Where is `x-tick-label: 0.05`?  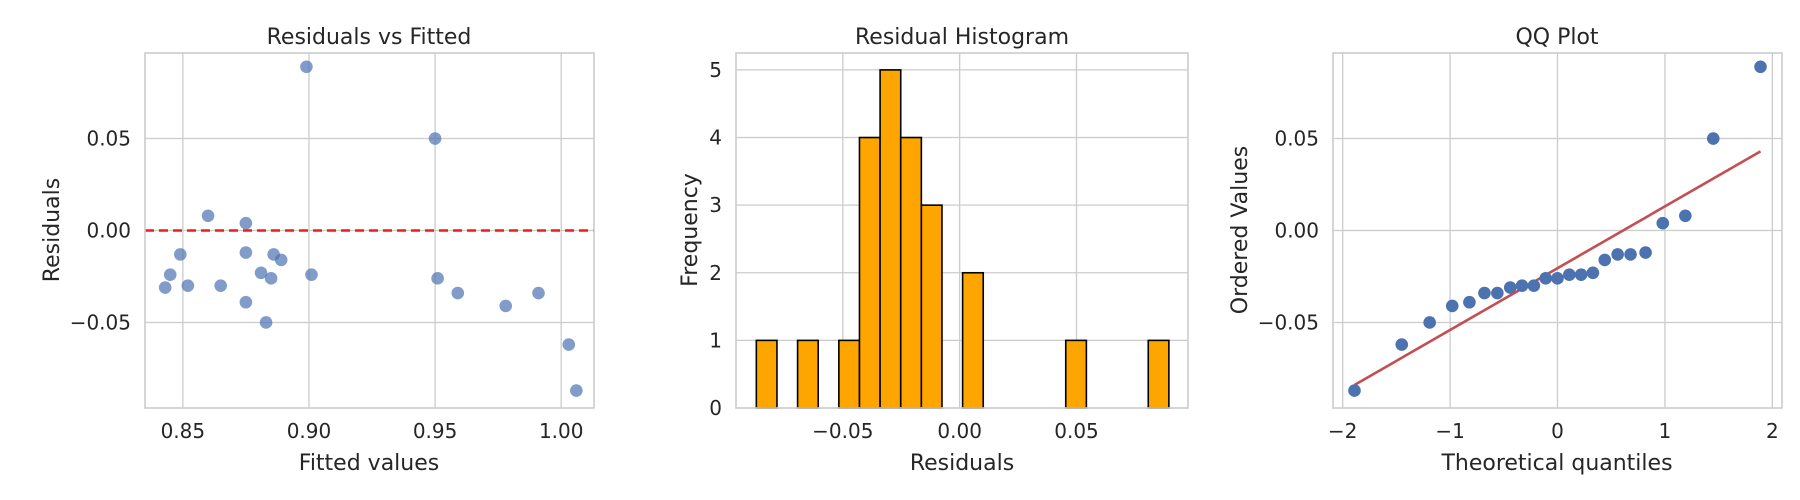
x-tick-label: 0.05 is located at coordinates (1076, 431).